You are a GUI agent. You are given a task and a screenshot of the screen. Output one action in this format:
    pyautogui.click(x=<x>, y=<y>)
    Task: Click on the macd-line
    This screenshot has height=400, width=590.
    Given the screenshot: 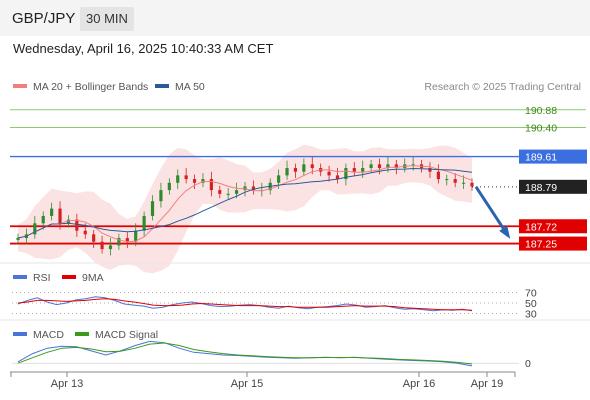 What is the action you would take?
    pyautogui.click(x=245, y=353)
    